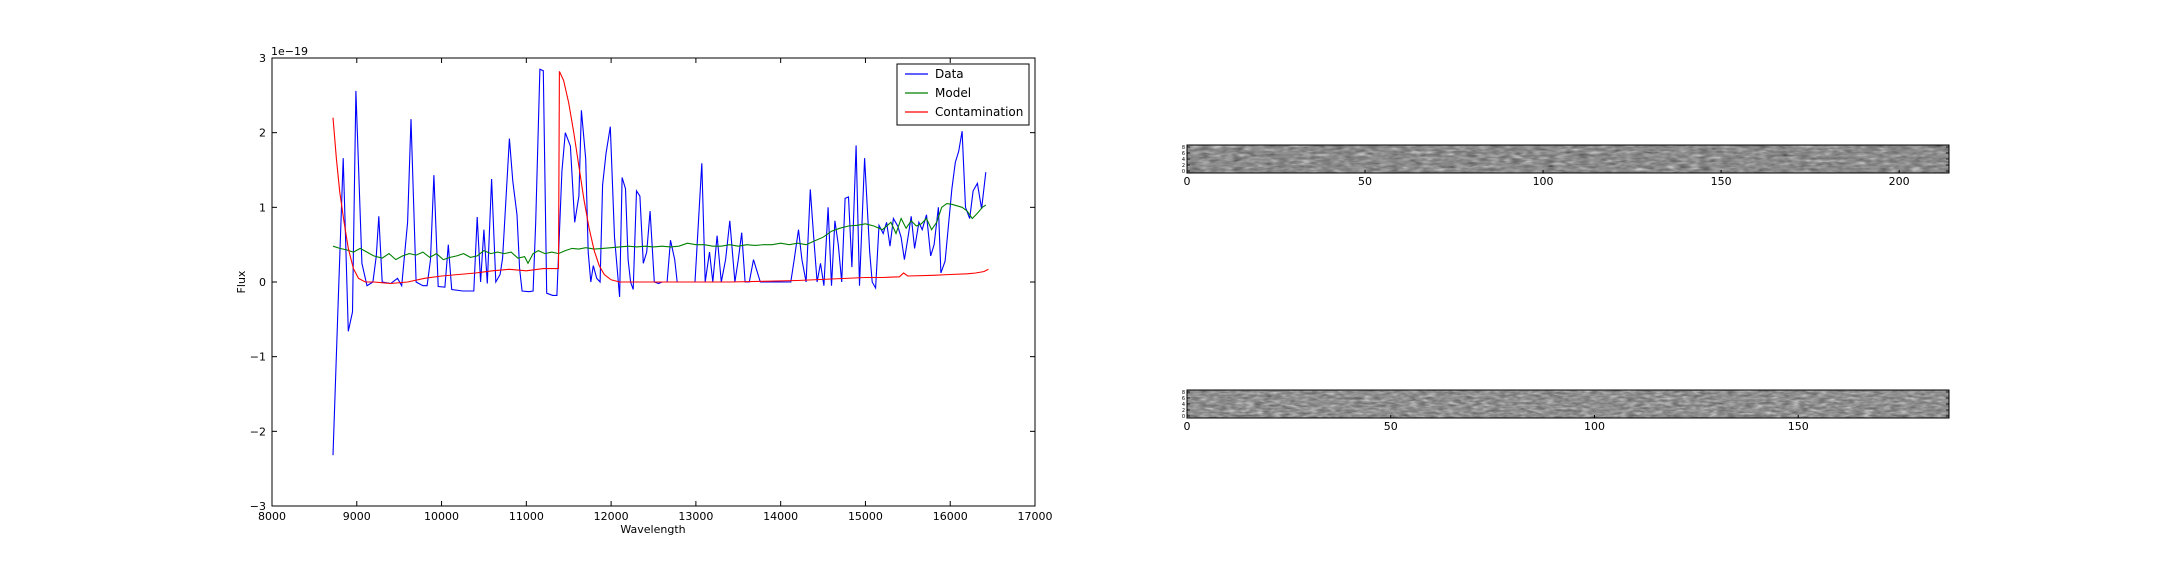 The height and width of the screenshot is (576, 2160). Describe the element at coordinates (289, 51) in the screenshot. I see `y-offset-label: 1e−19` at that location.